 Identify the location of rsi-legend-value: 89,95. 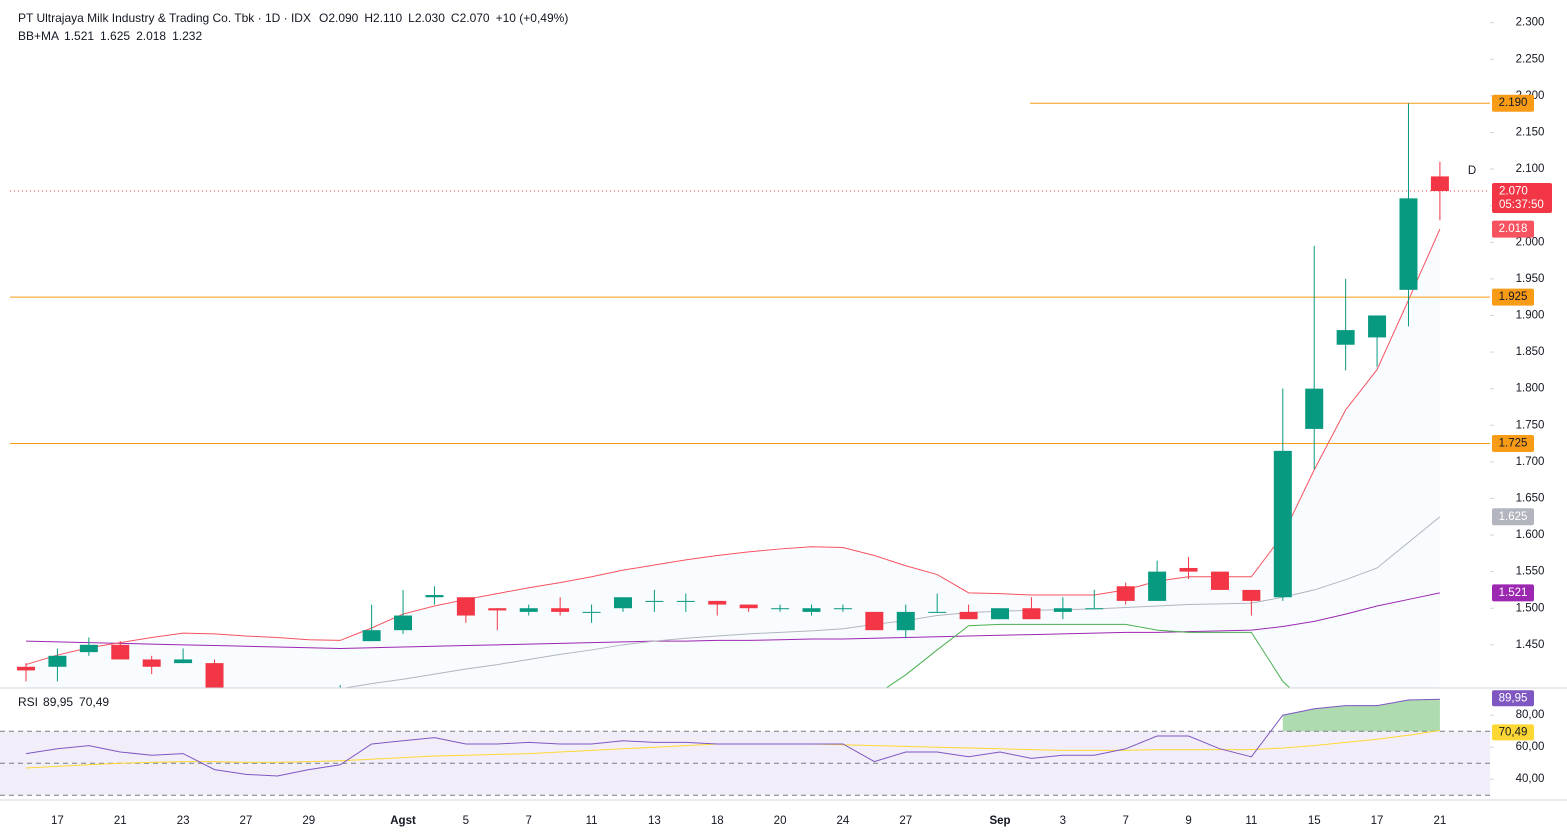
(58, 702).